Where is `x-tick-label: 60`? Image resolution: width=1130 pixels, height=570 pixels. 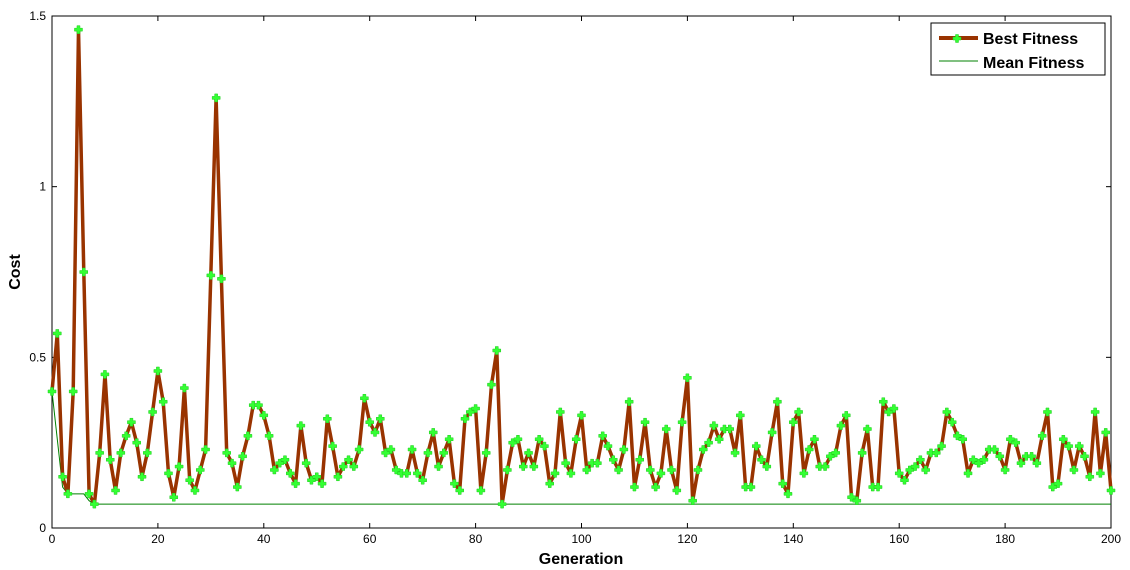 x-tick-label: 60 is located at coordinates (370, 539).